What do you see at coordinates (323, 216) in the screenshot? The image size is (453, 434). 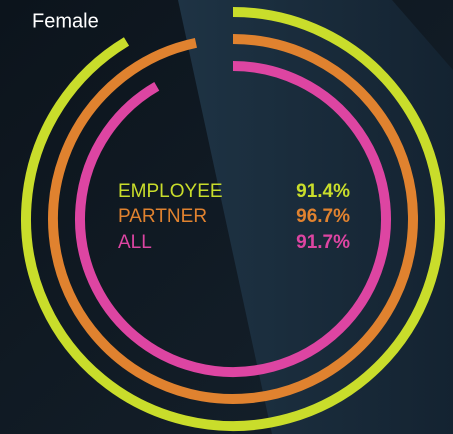 I see `value-label: 96.7%` at bounding box center [323, 216].